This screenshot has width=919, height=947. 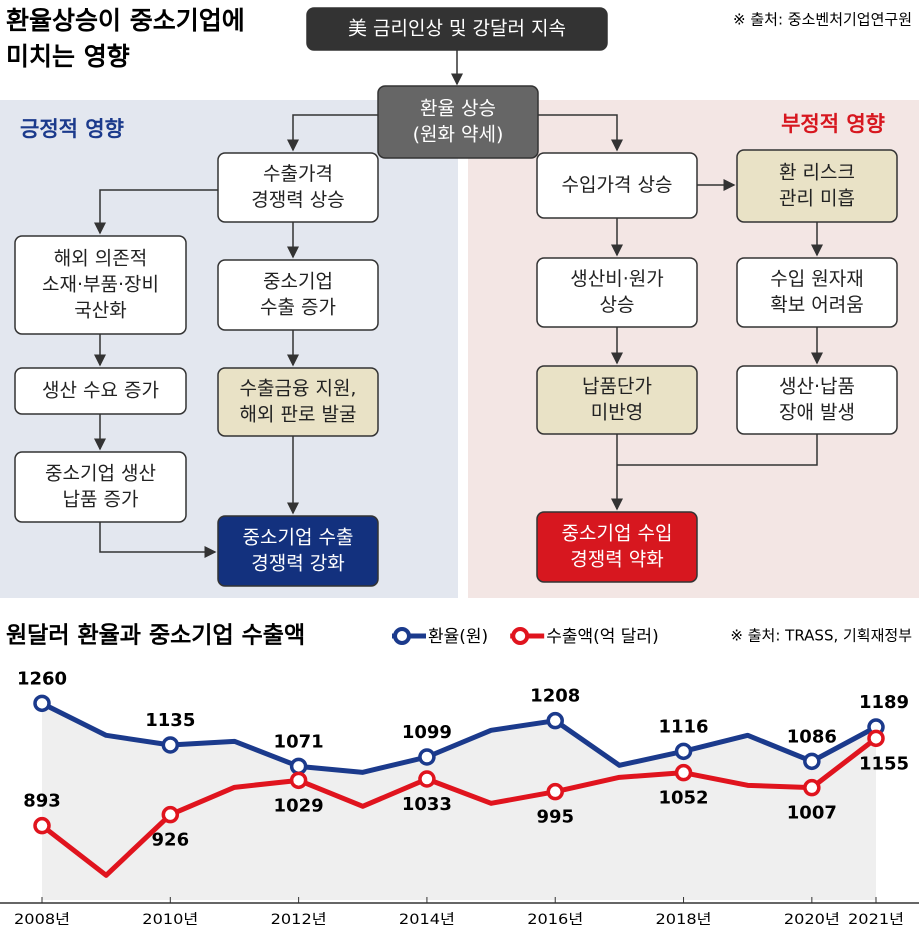 I want to click on source: ※ 출처: 중소벤처기업연구원, so click(x=822, y=20).